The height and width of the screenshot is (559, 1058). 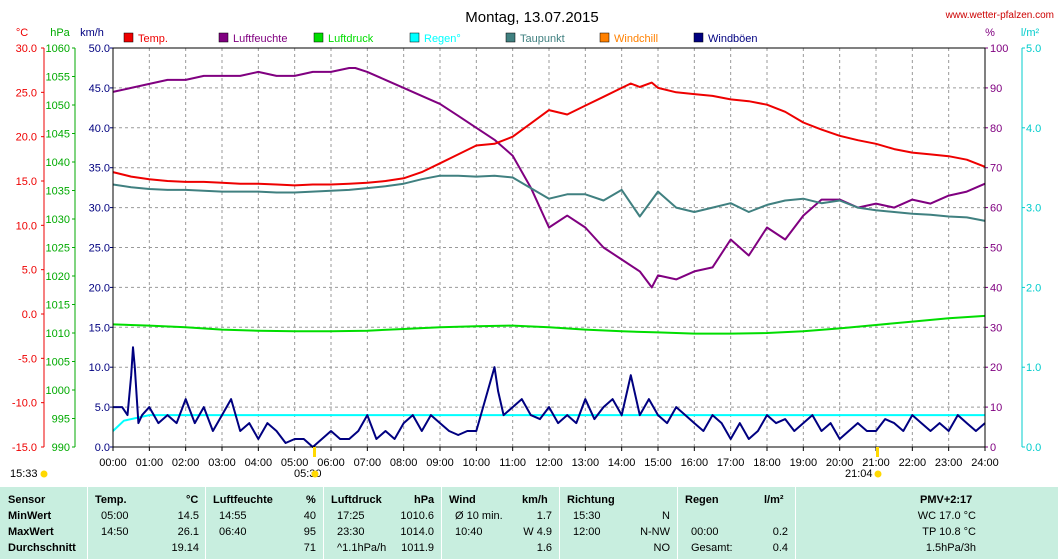 What do you see at coordinates (537, 532) in the screenshot?
I see `wind-value: W 4.9` at bounding box center [537, 532].